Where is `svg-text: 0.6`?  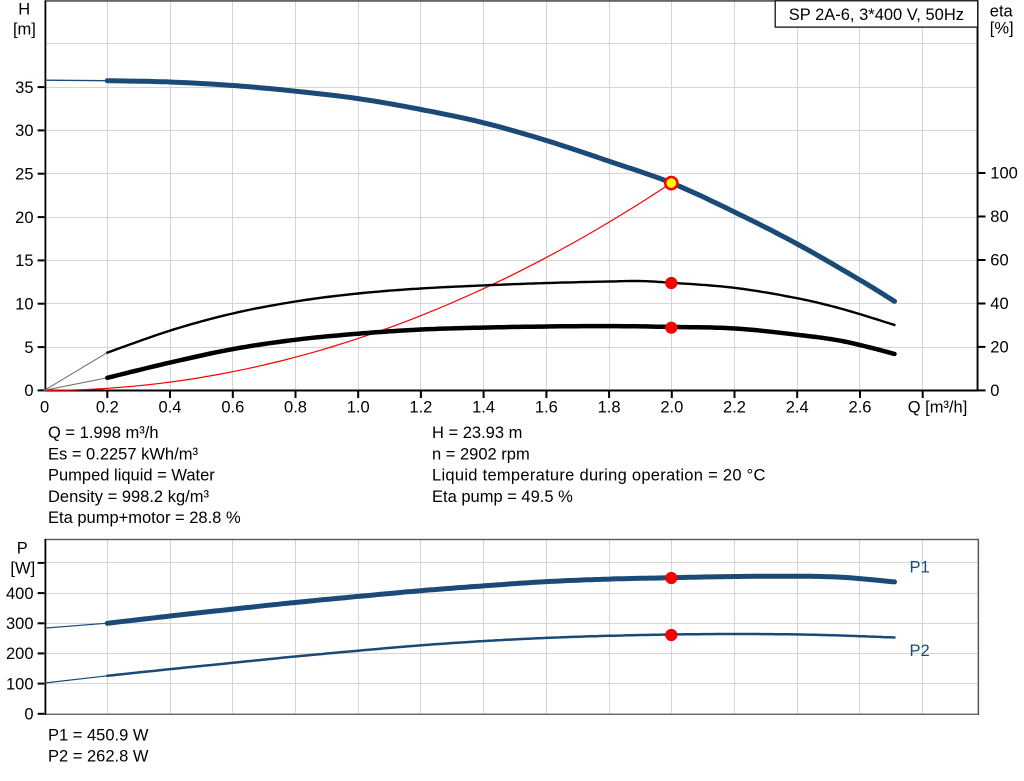 svg-text: 0.6 is located at coordinates (232, 408).